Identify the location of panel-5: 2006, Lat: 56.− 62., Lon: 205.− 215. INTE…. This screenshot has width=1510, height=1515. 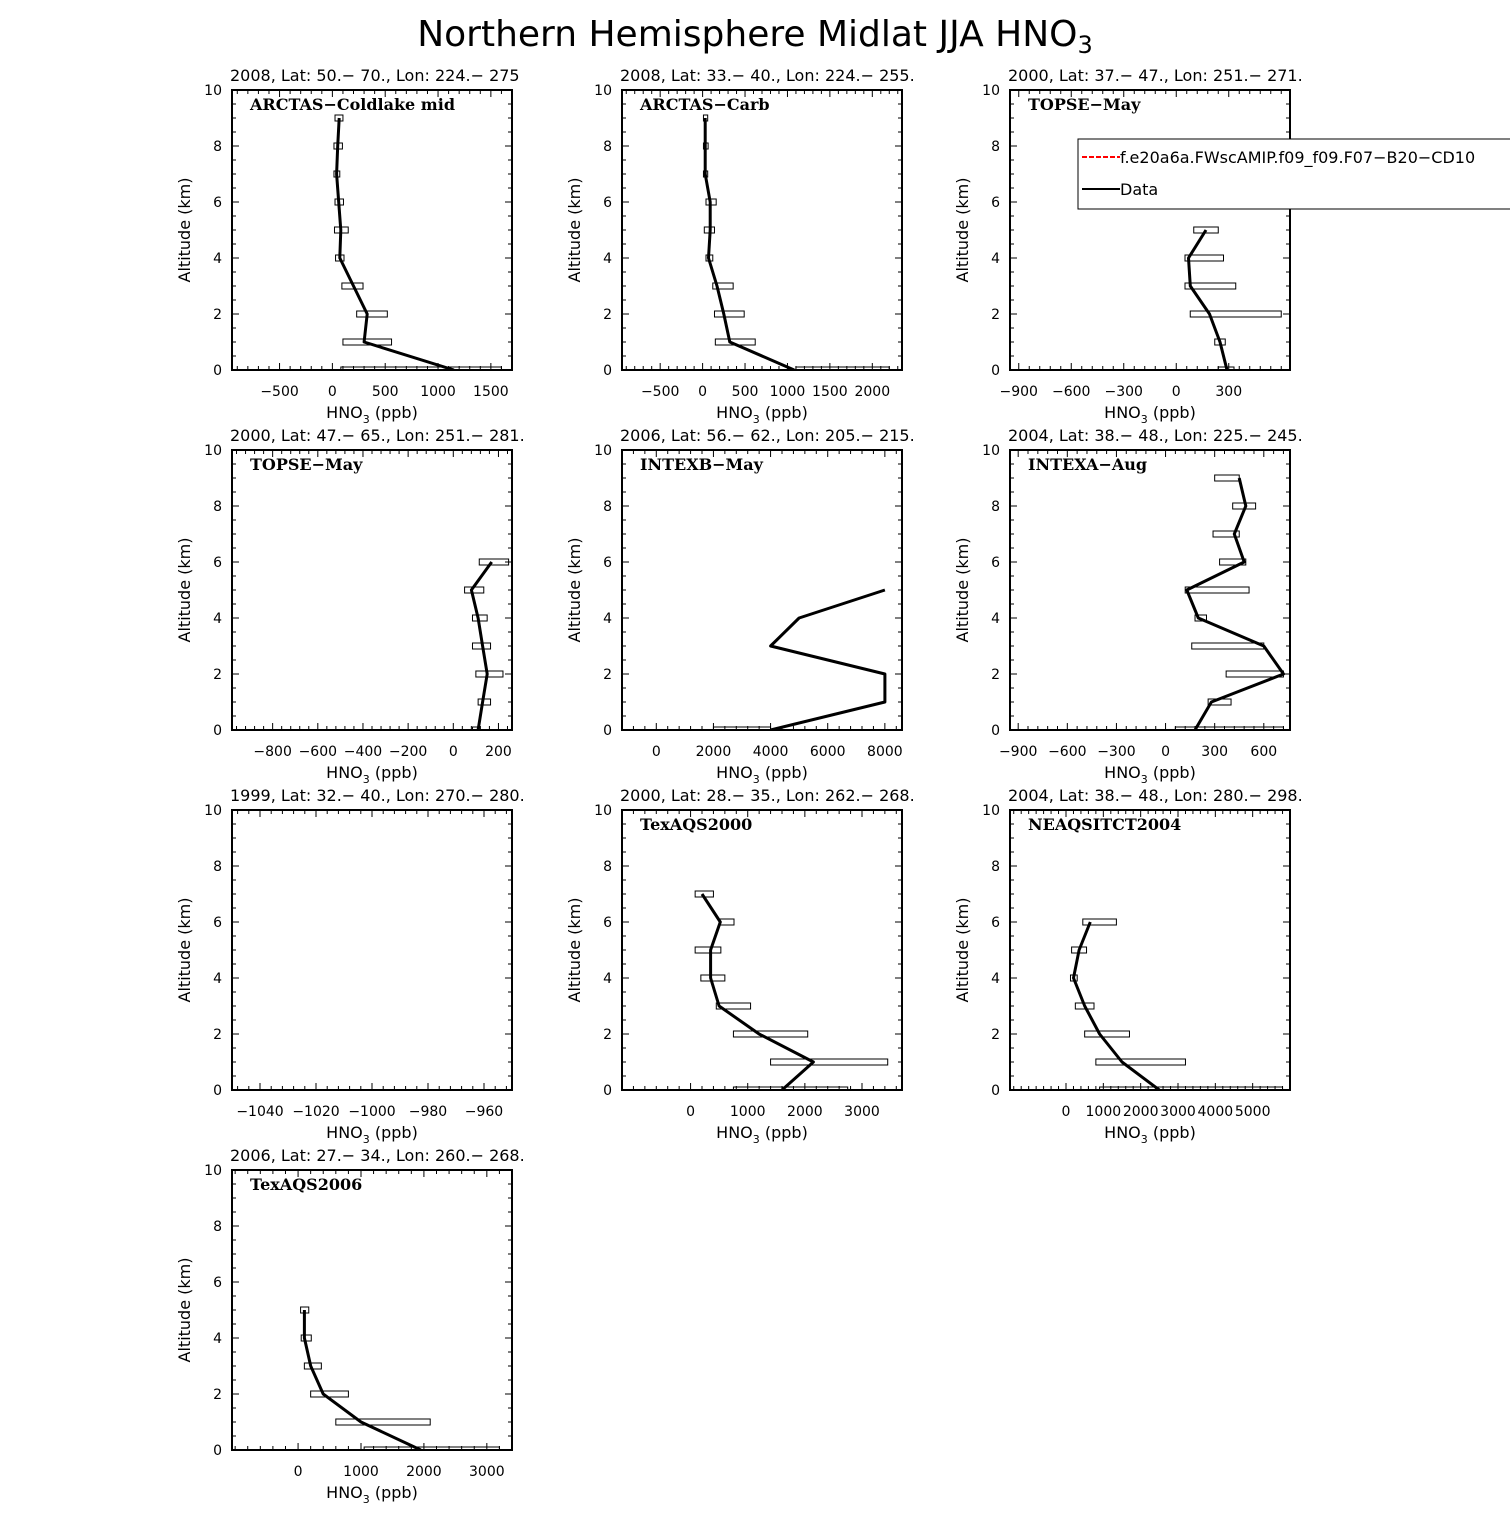
(740, 606).